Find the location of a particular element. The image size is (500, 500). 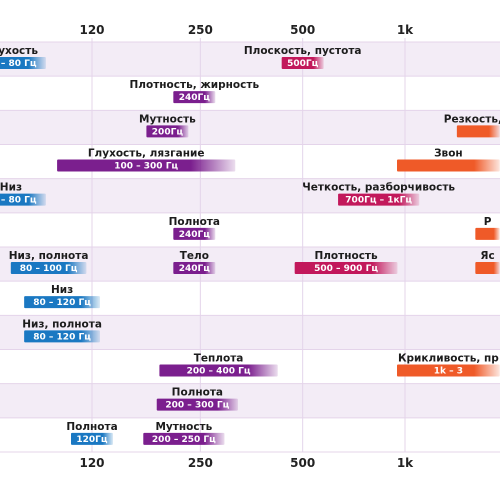

row: 120Гц Полнота 200 – 250 Гц Мутность is located at coordinates (145, 433).